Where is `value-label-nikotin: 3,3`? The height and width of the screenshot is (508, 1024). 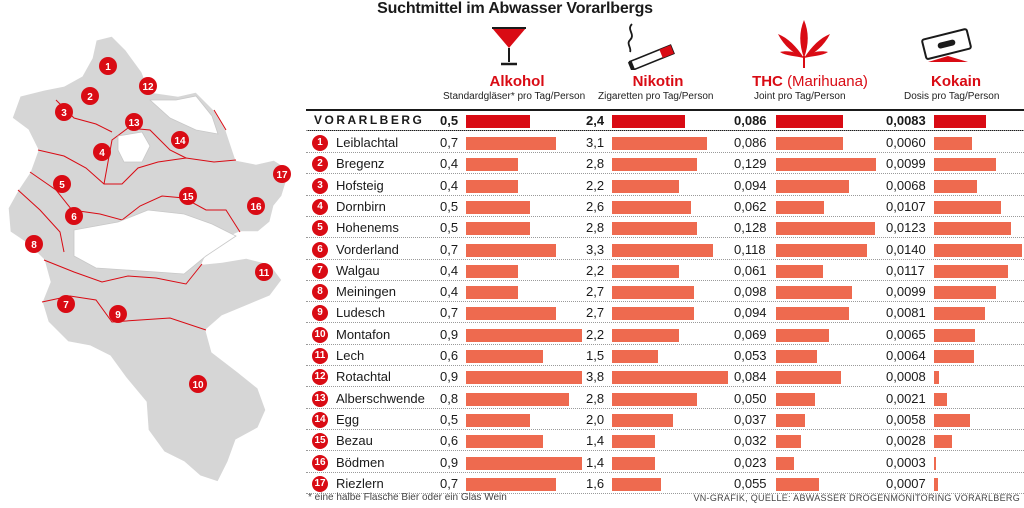 value-label-nikotin: 3,3 is located at coordinates (595, 249).